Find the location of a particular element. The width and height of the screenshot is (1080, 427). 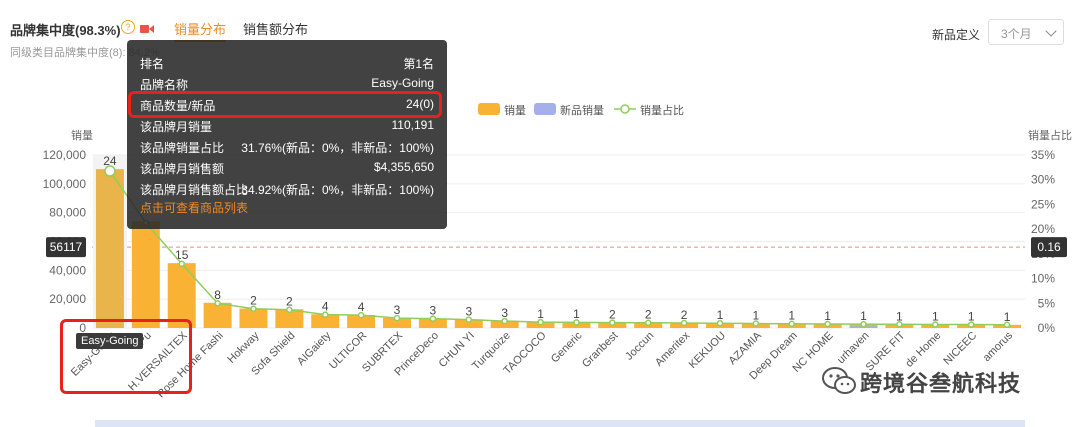

y-axis-title: 销量 is located at coordinates (82, 135).